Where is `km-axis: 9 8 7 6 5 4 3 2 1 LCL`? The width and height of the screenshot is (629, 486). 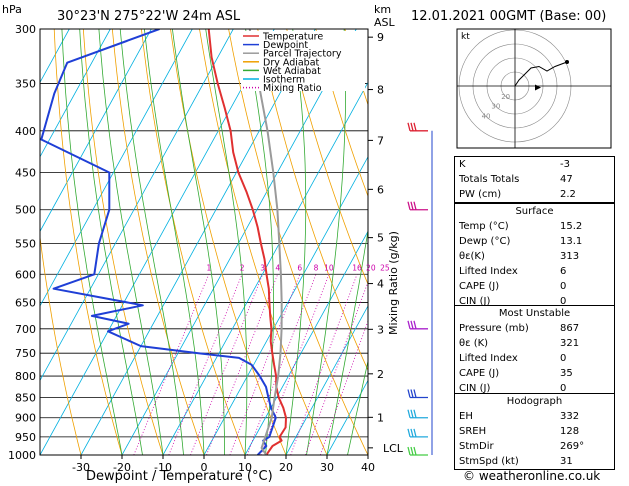 km-axis: 9 8 7 6 5 4 3 2 1 LCL is located at coordinates (385, 242).